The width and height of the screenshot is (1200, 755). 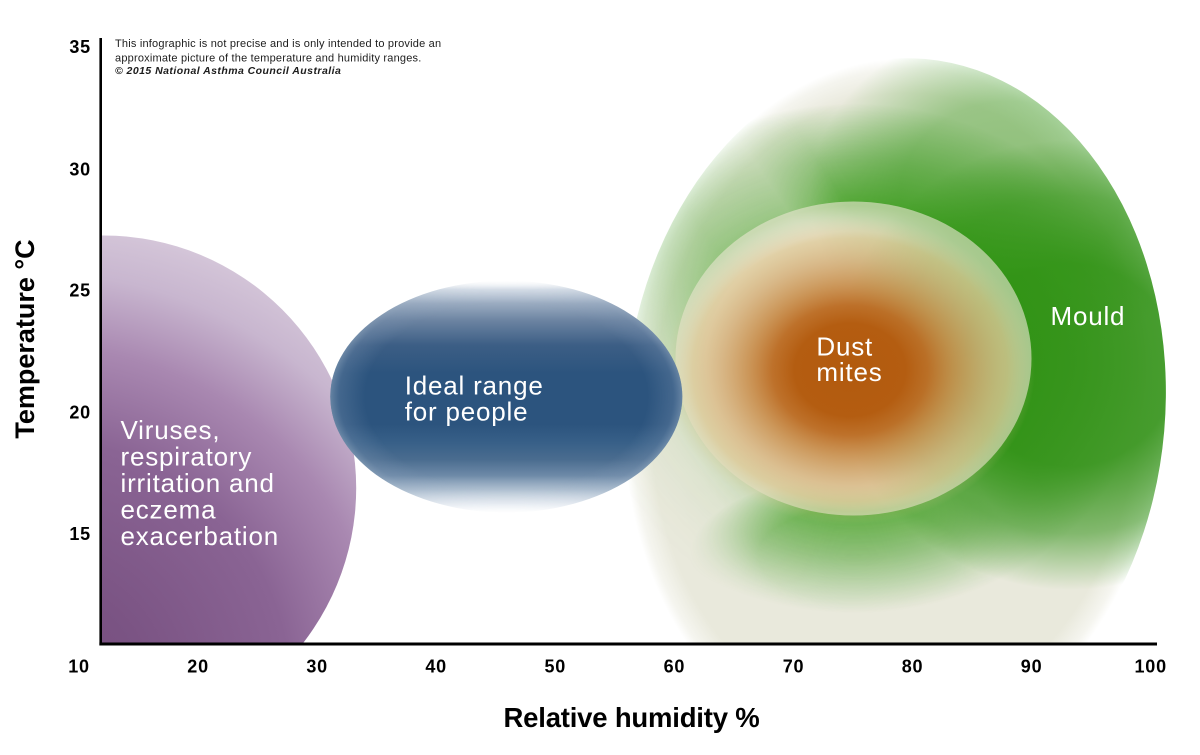 What do you see at coordinates (794, 667) in the screenshot?
I see `svg-text: 70` at bounding box center [794, 667].